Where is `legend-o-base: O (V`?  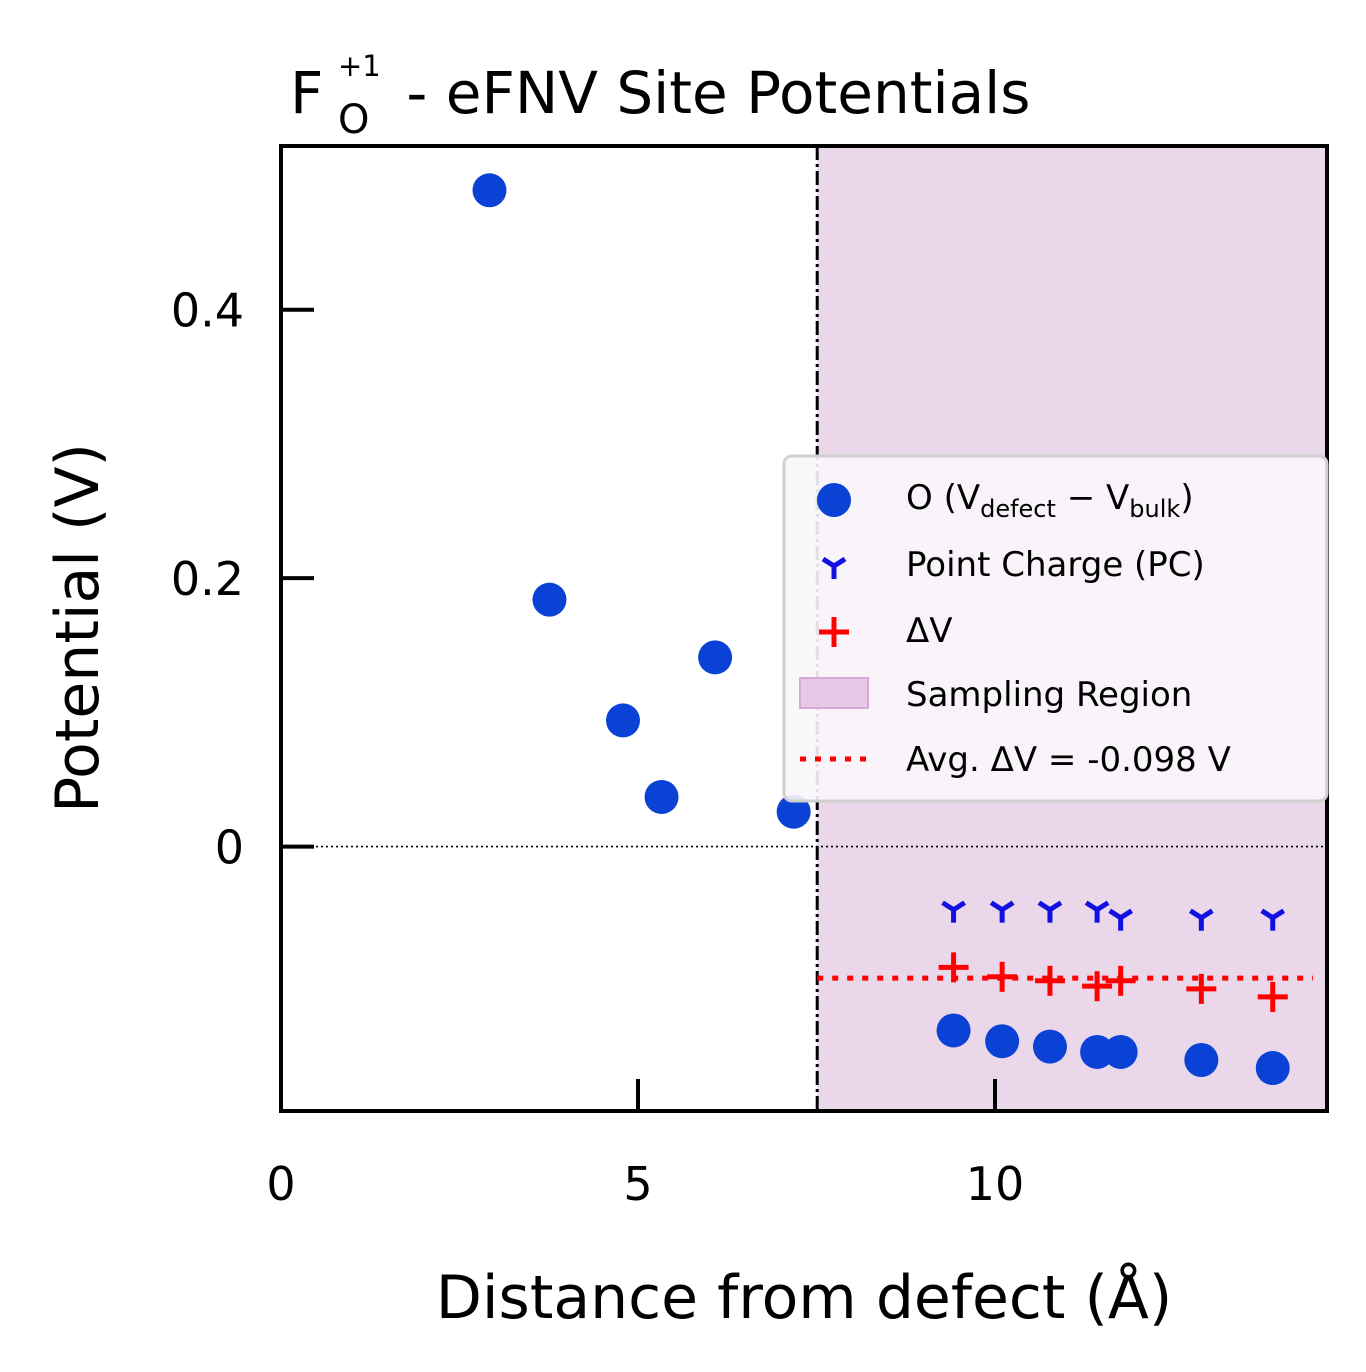
legend-o-base: O (V is located at coordinates (943, 498).